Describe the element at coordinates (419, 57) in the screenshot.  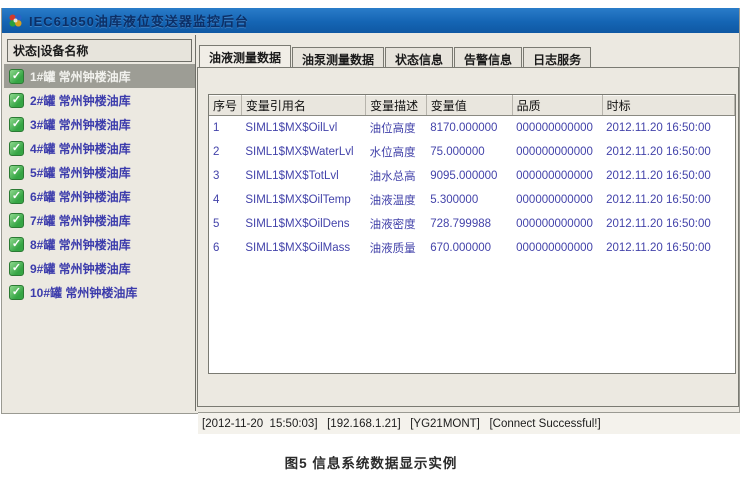
I see `tab-status-info: 状态信息` at that location.